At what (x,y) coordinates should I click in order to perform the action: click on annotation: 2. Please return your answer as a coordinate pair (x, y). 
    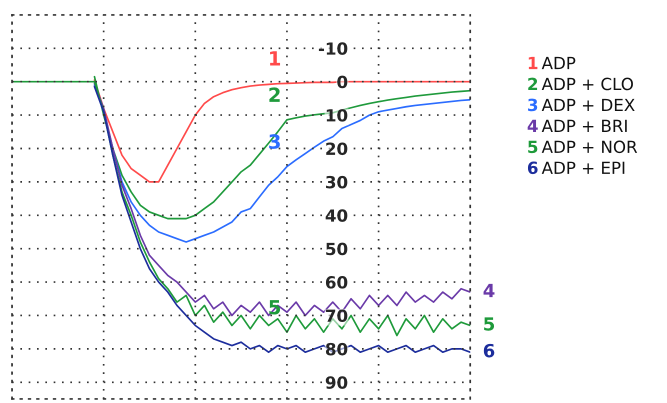
    Looking at the image, I should click on (274, 94).